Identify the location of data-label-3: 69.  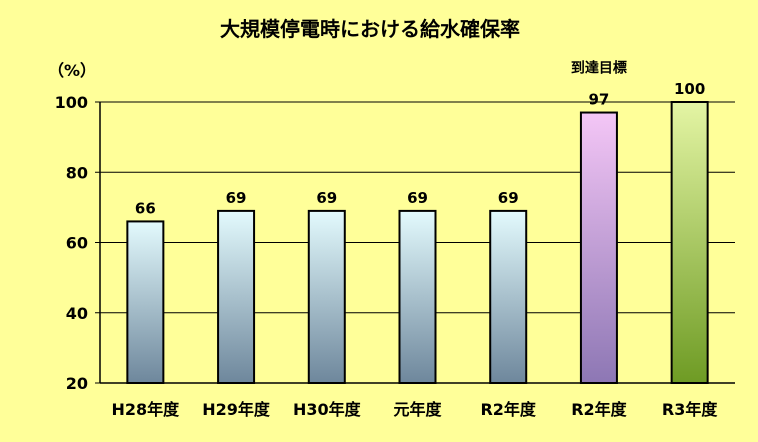
(326, 198).